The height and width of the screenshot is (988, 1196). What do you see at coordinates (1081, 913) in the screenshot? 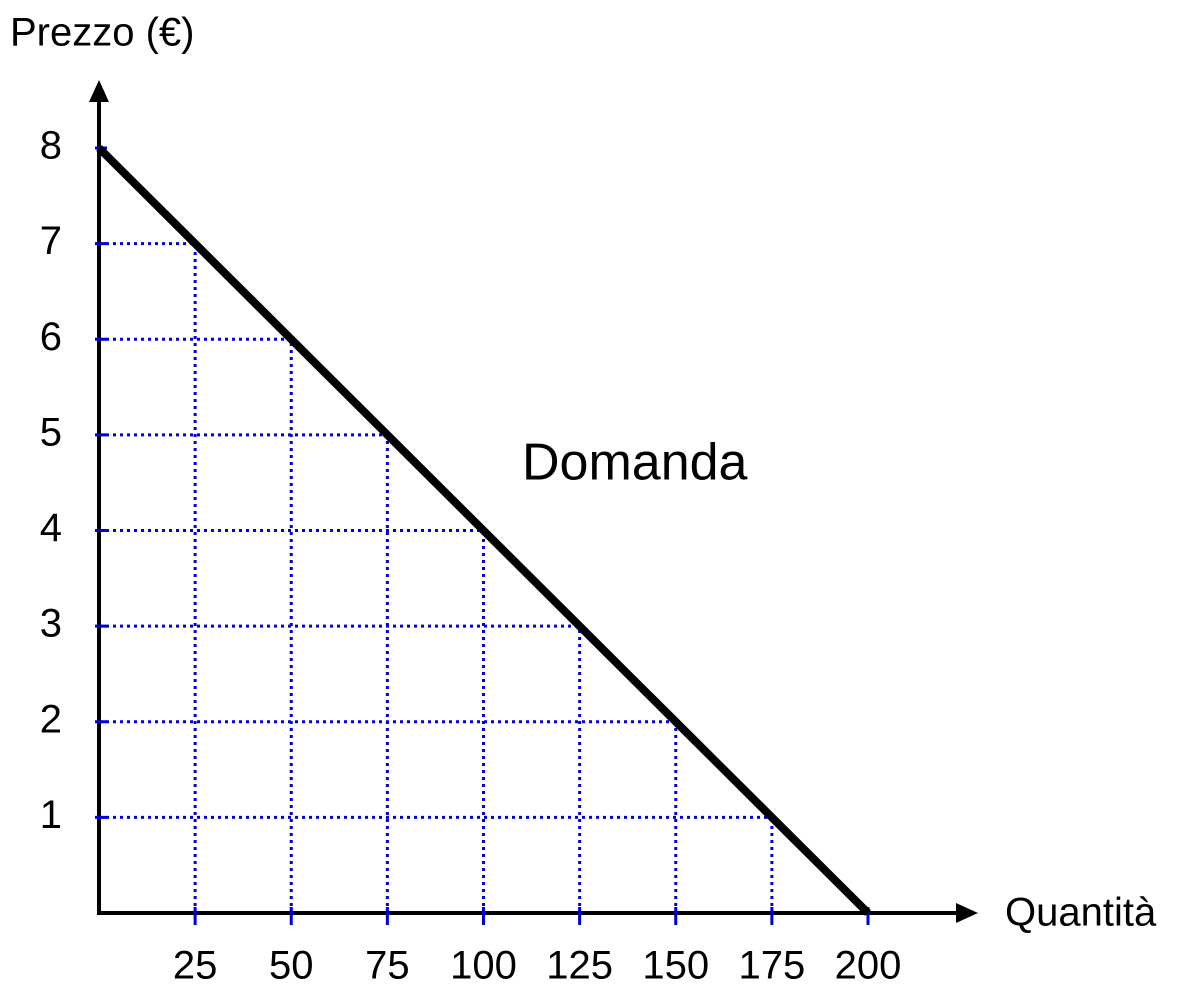
I see `x-axis-label: Quantità` at bounding box center [1081, 913].